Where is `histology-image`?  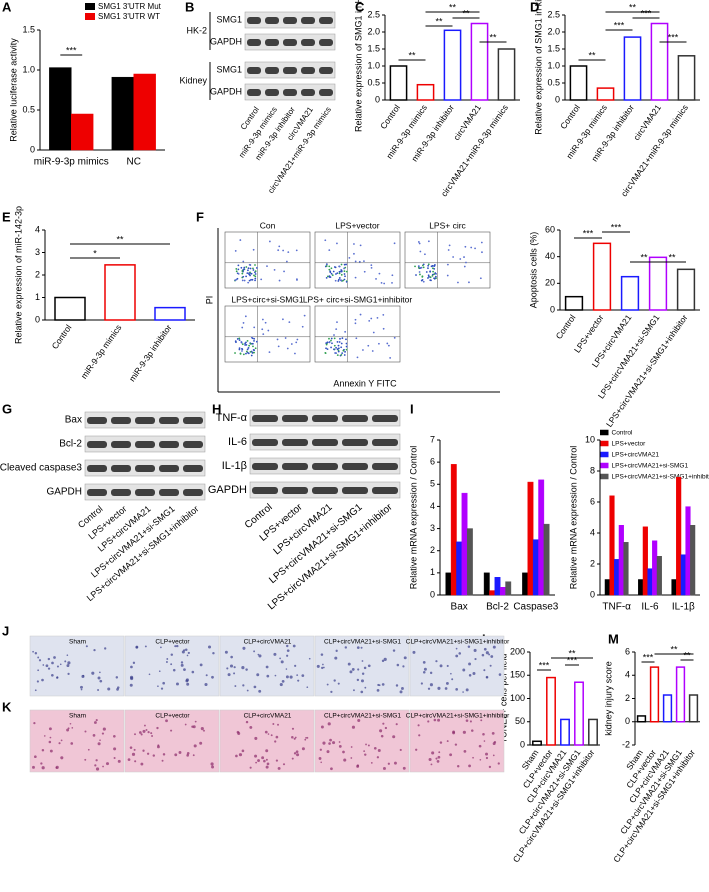
histology-image is located at coordinates (457, 741).